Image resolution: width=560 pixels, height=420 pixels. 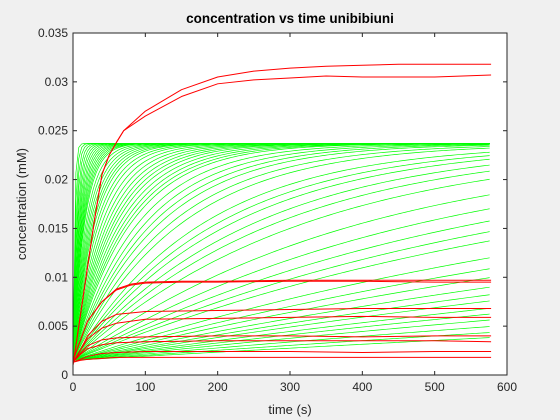 I want to click on y-tick-label-5: 0.025, so click(x=53, y=131).